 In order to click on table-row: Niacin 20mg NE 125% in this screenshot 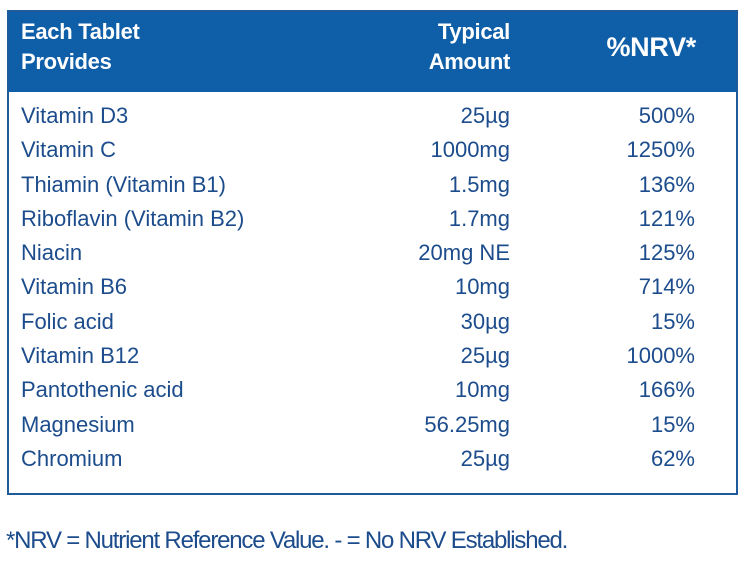, I will do `click(372, 253)`.